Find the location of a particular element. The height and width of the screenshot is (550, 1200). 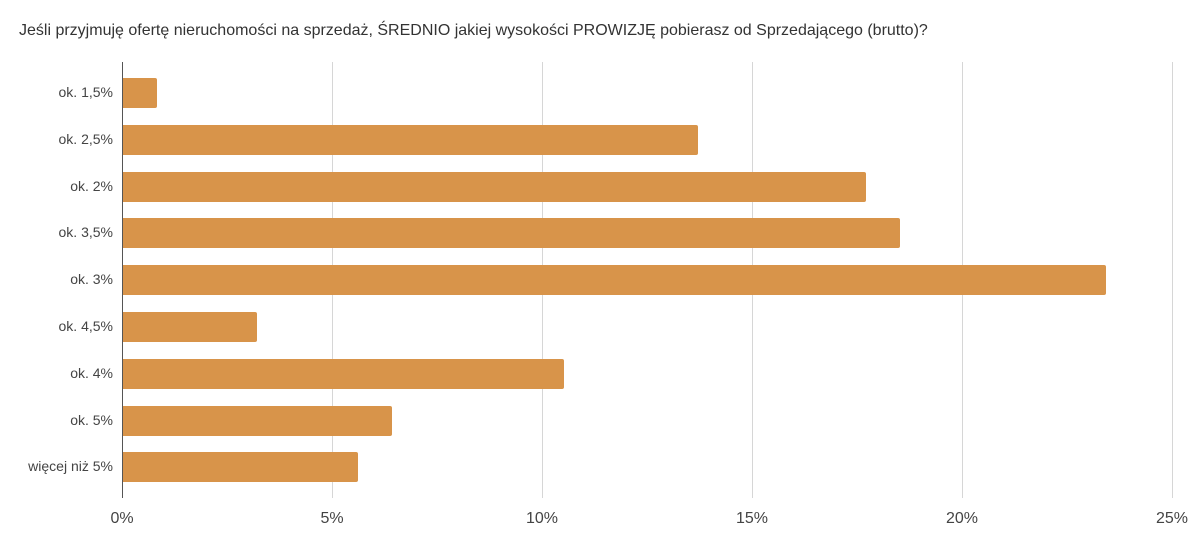

y-axis-line is located at coordinates (122, 280).